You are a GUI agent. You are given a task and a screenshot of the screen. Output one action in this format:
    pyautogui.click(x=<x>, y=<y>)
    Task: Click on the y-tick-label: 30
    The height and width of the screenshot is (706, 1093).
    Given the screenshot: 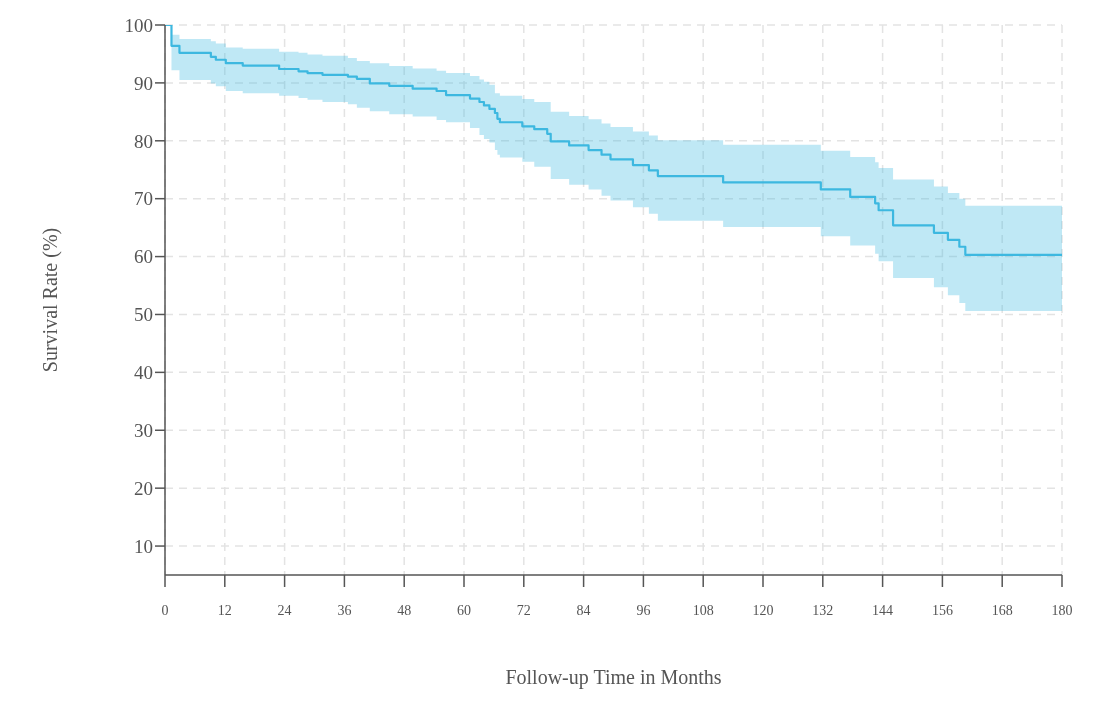 What is the action you would take?
    pyautogui.click(x=143, y=431)
    